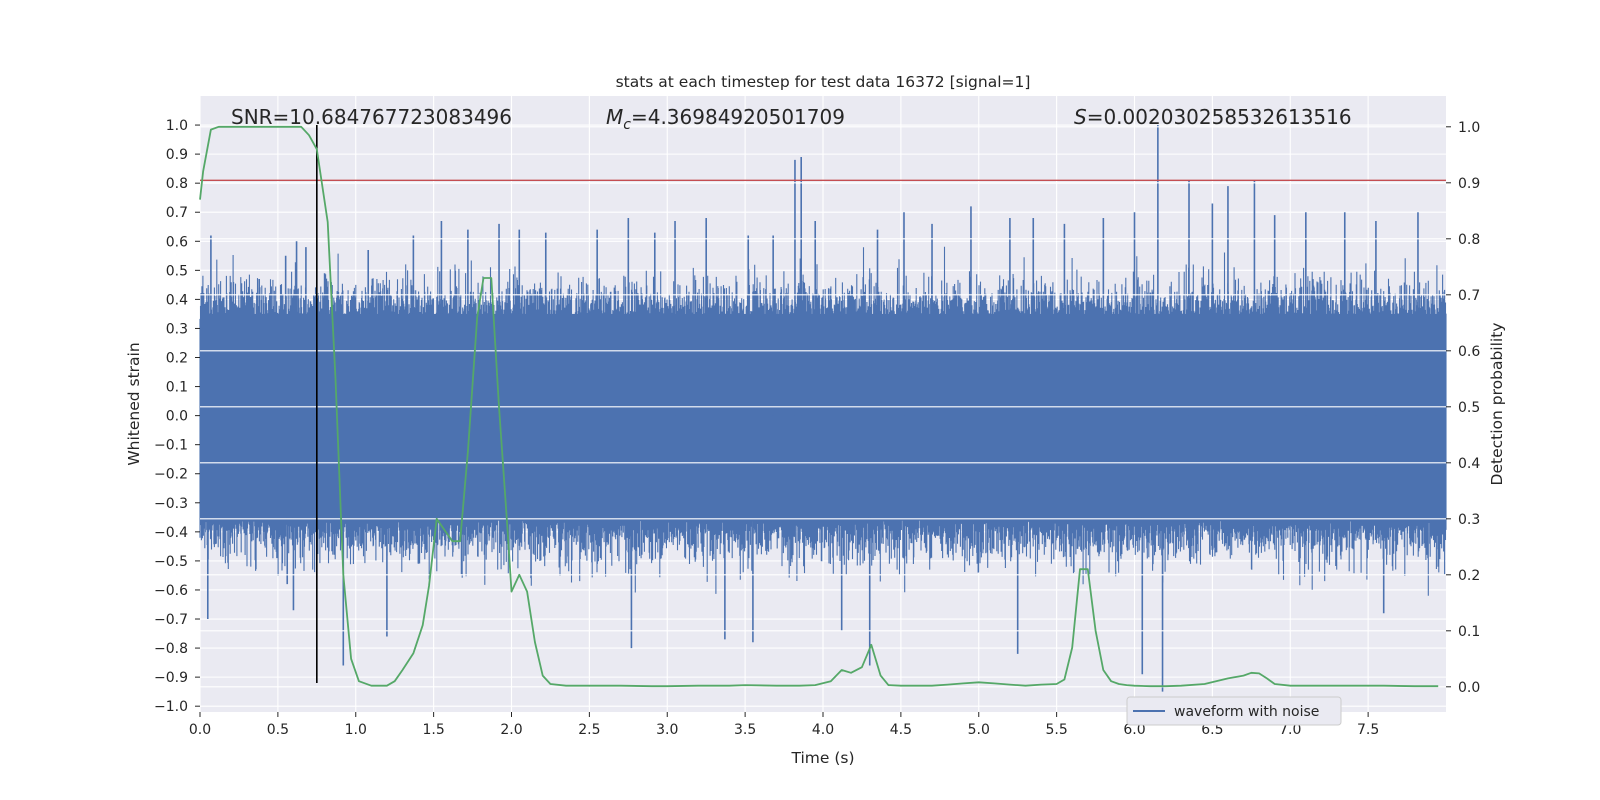 This screenshot has height=800, width=1600. I want to click on y-left-tick-label: 0.0, so click(177, 417).